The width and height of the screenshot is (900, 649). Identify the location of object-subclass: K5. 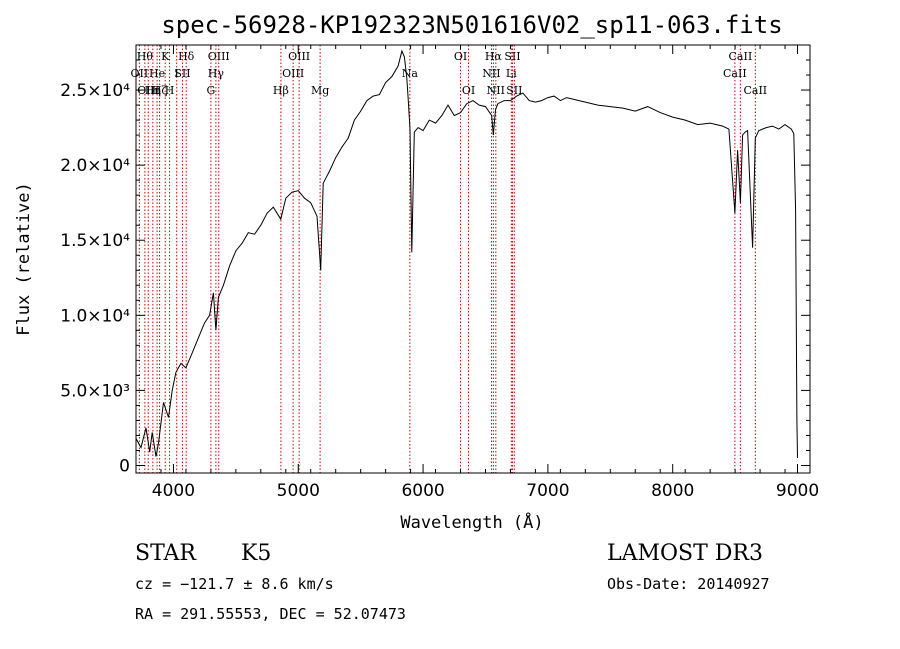
(256, 553).